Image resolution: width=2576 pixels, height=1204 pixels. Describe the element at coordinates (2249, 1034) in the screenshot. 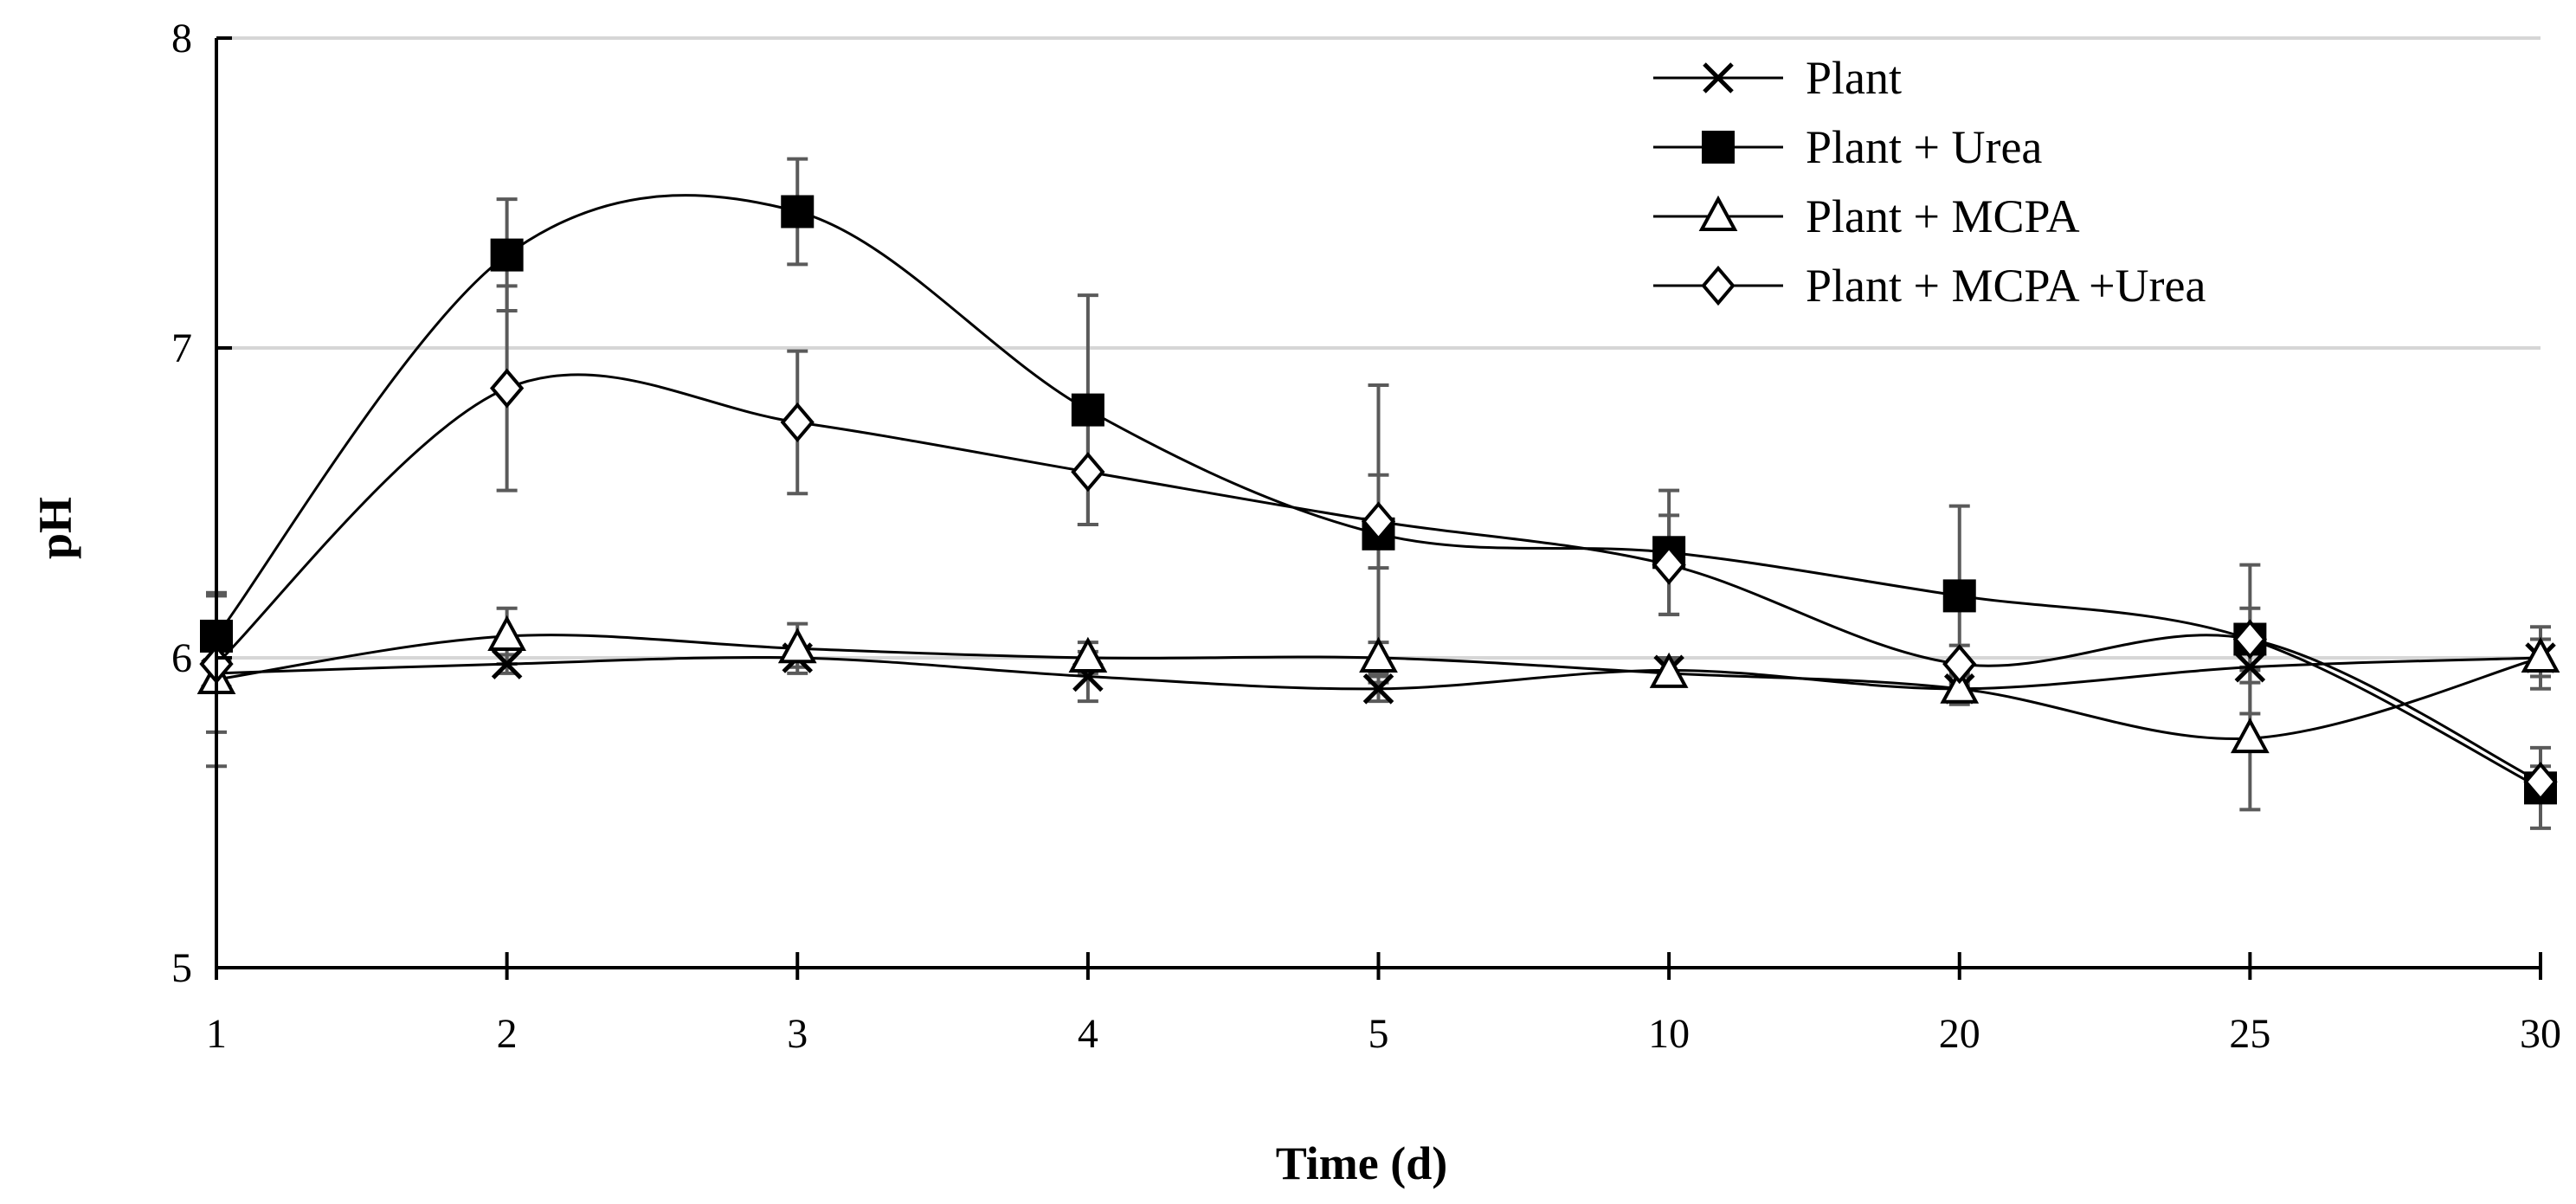

I see `x-tick-label: 25` at that location.